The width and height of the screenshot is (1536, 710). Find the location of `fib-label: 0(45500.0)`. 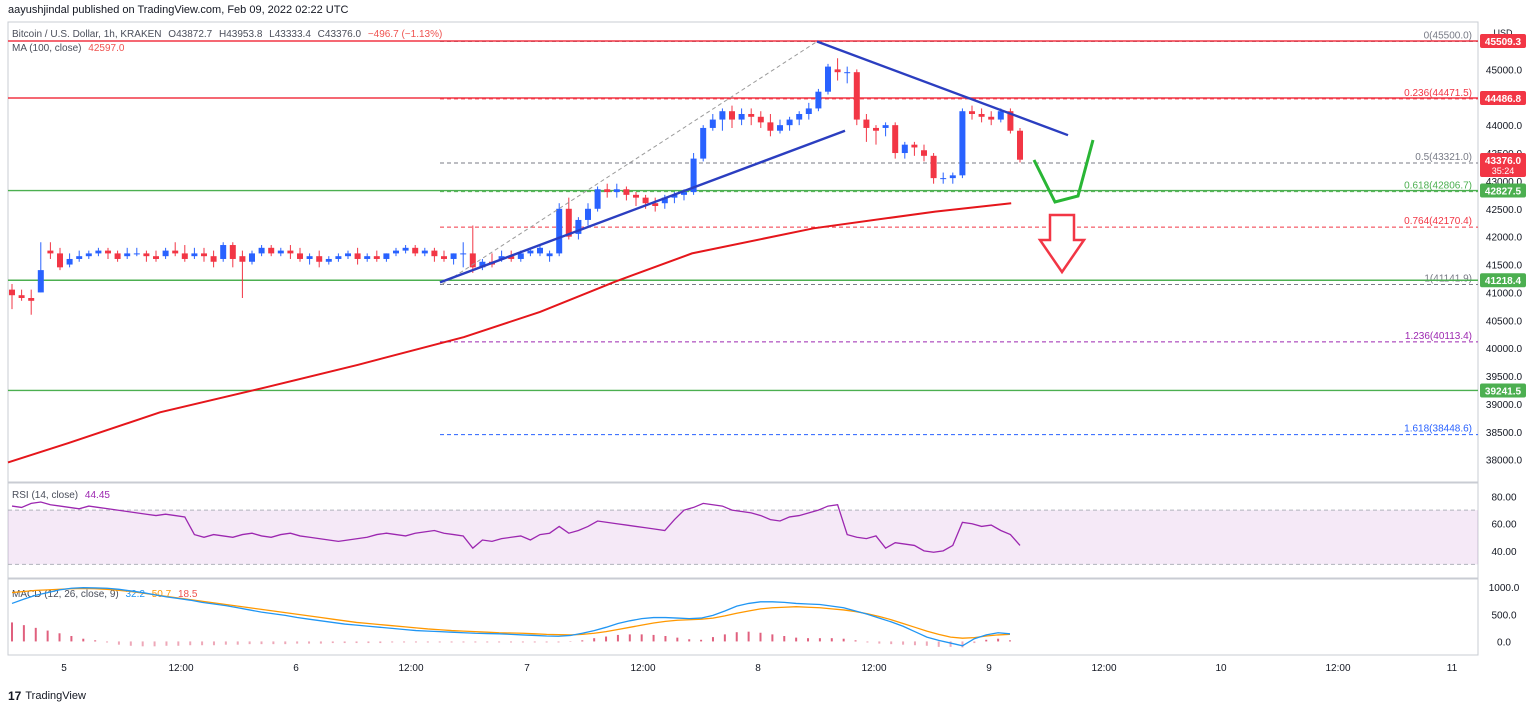

fib-label: 0(45500.0) is located at coordinates (1448, 36).